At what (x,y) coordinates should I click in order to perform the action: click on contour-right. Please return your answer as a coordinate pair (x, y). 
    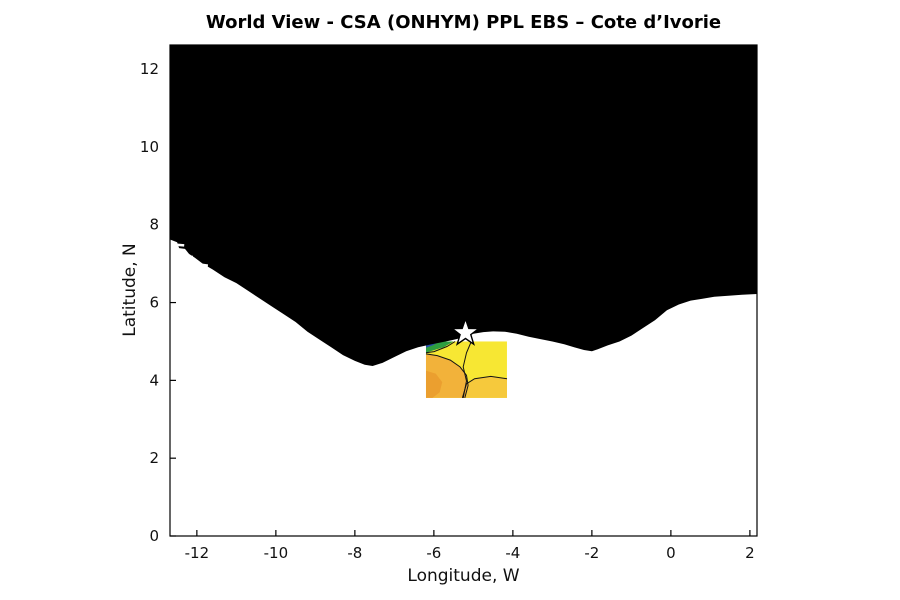
    Looking at the image, I should click on (484, 387).